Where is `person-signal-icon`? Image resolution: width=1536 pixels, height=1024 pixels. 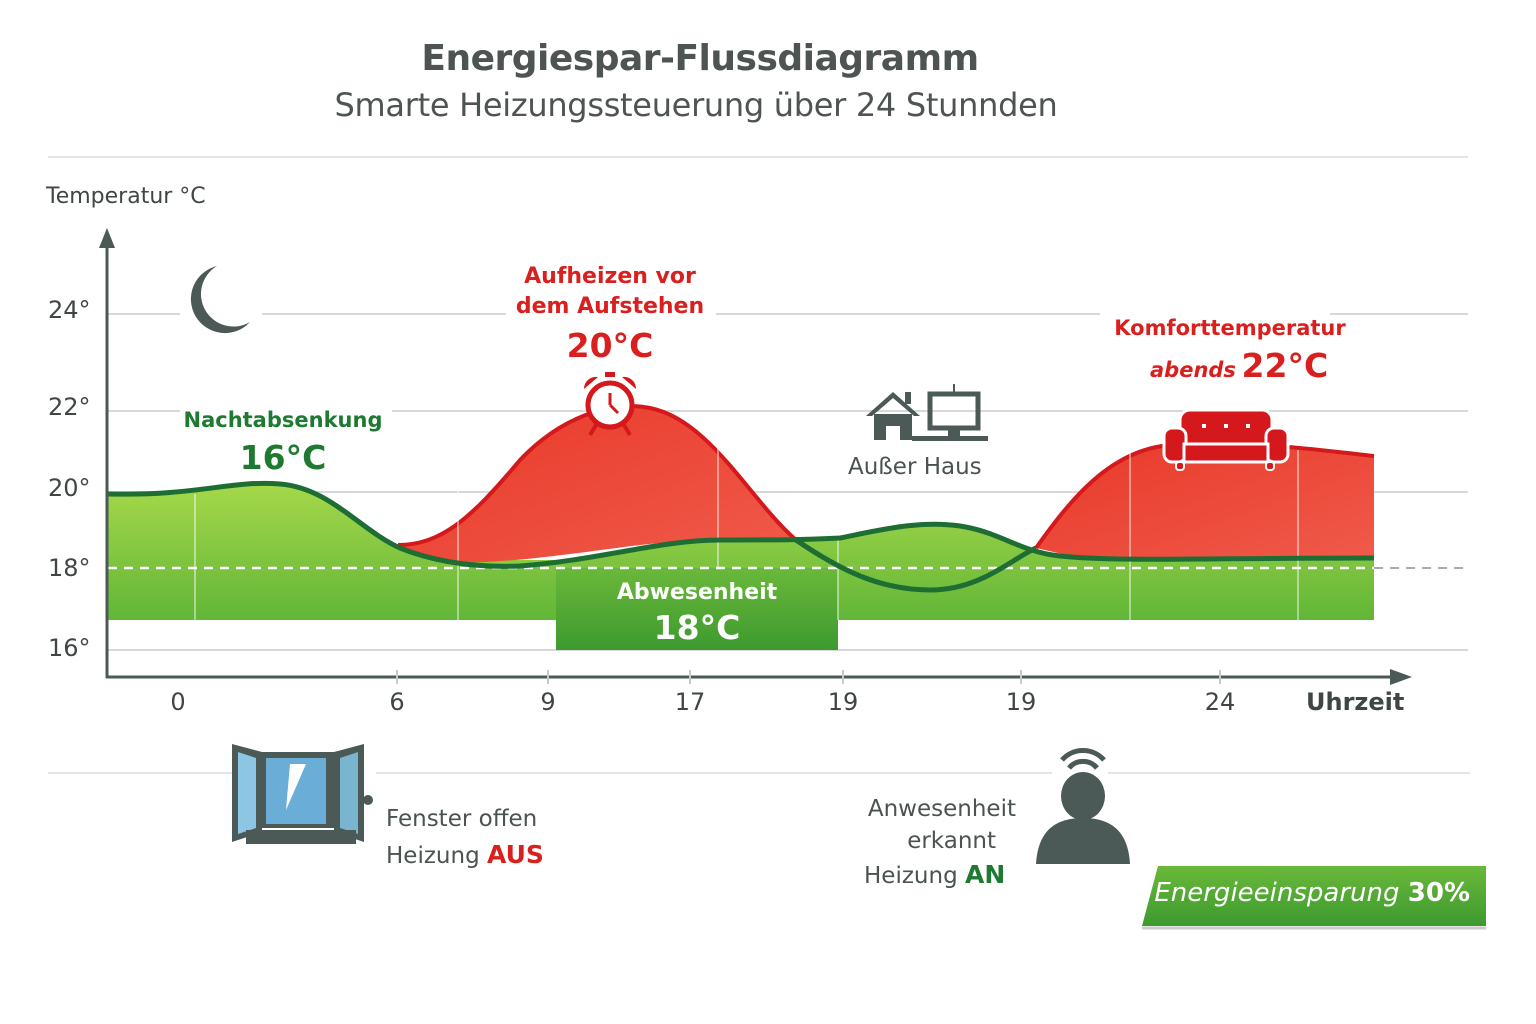
person-signal-icon is located at coordinates (1083, 806).